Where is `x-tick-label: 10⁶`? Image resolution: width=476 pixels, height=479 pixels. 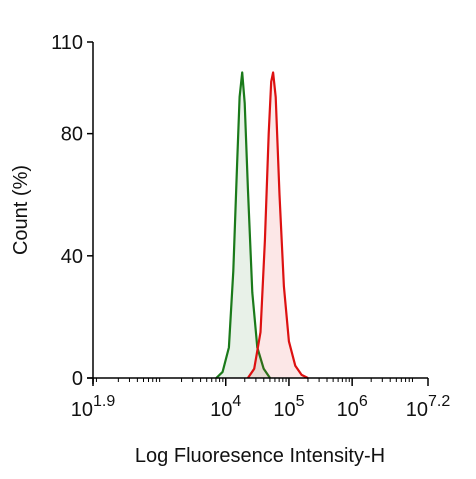 x-tick-label: 10⁶ is located at coordinates (352, 407).